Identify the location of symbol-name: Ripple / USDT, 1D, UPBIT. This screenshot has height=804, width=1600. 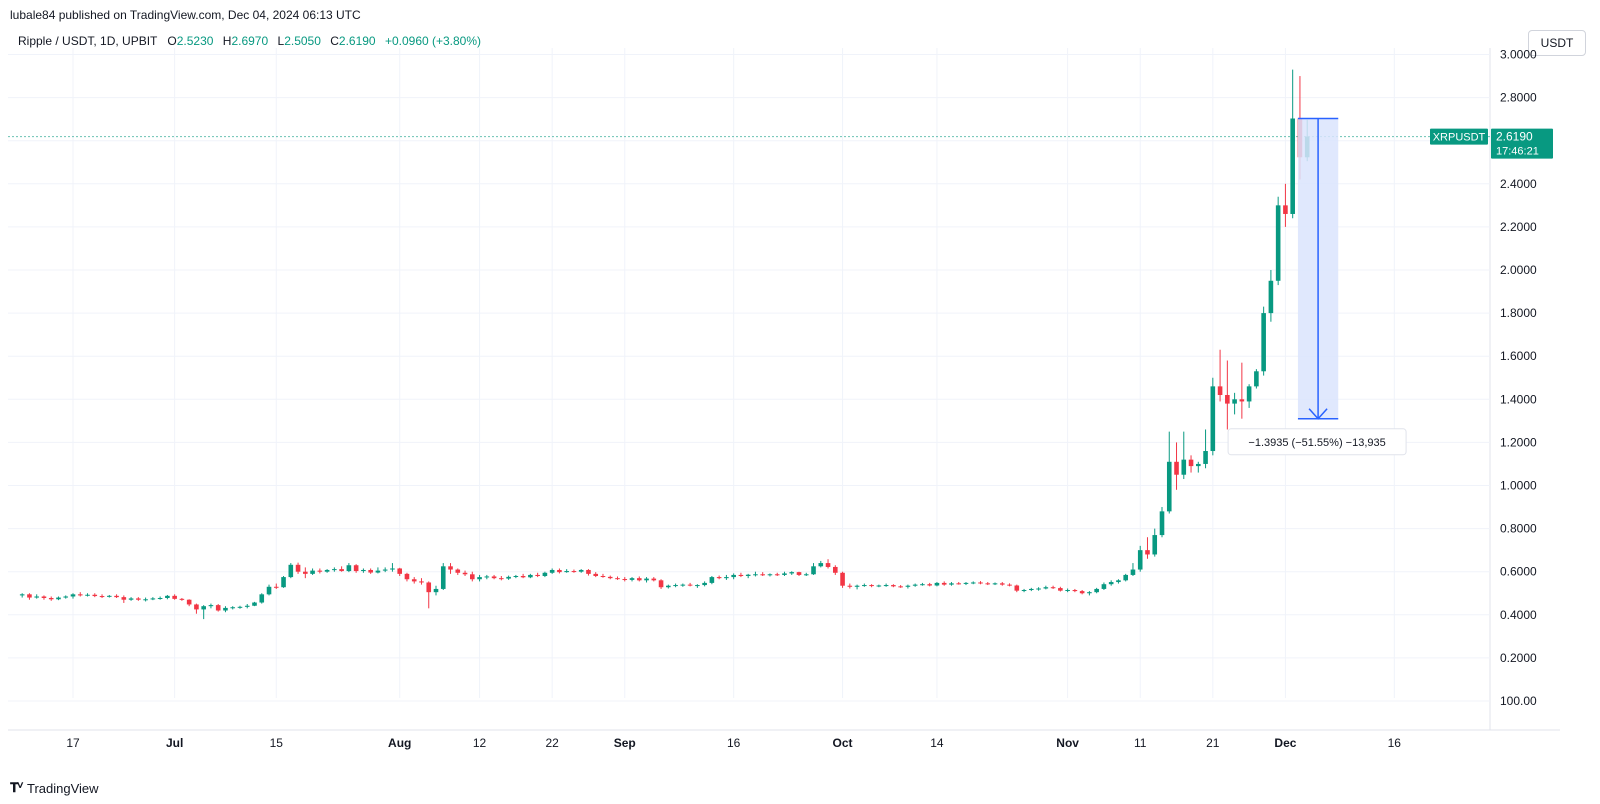
(88, 41).